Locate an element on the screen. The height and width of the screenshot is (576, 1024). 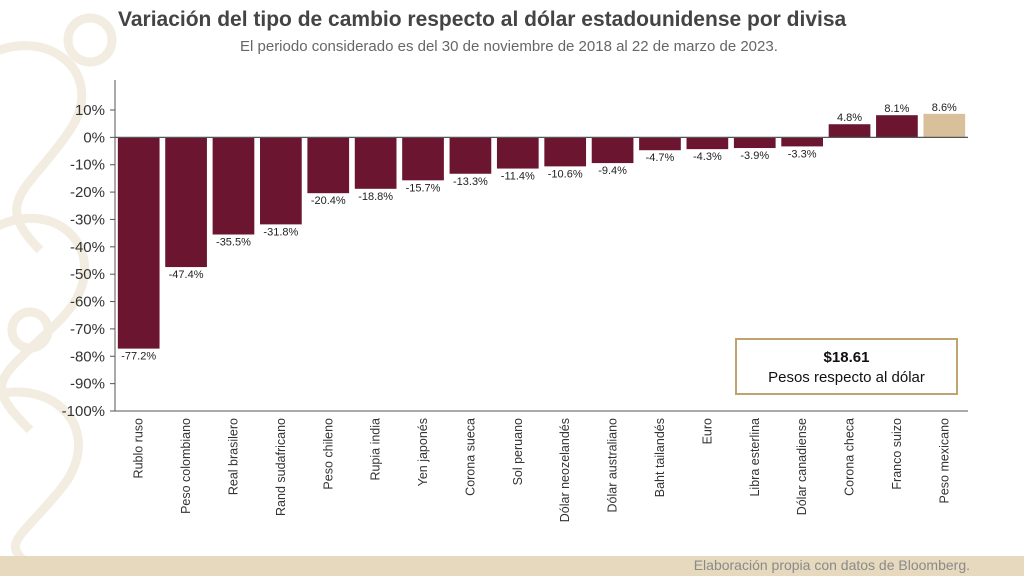
y-tick-label: -80% is located at coordinates (87, 356).